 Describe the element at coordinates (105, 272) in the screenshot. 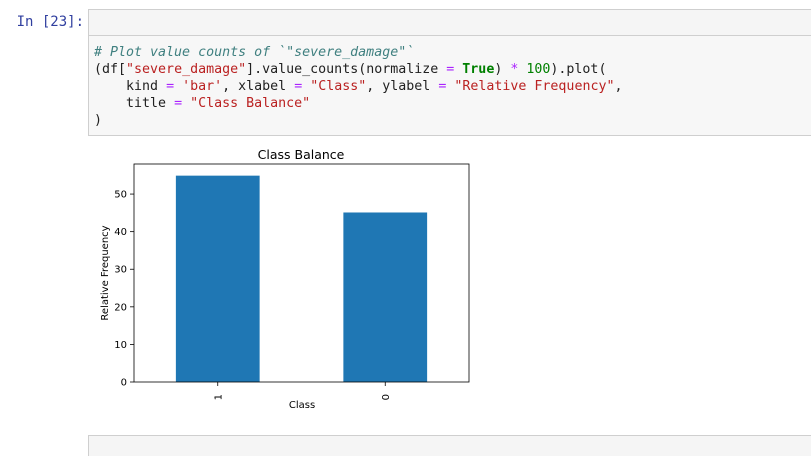

I see `y-axis-label: Relative Frequency` at that location.